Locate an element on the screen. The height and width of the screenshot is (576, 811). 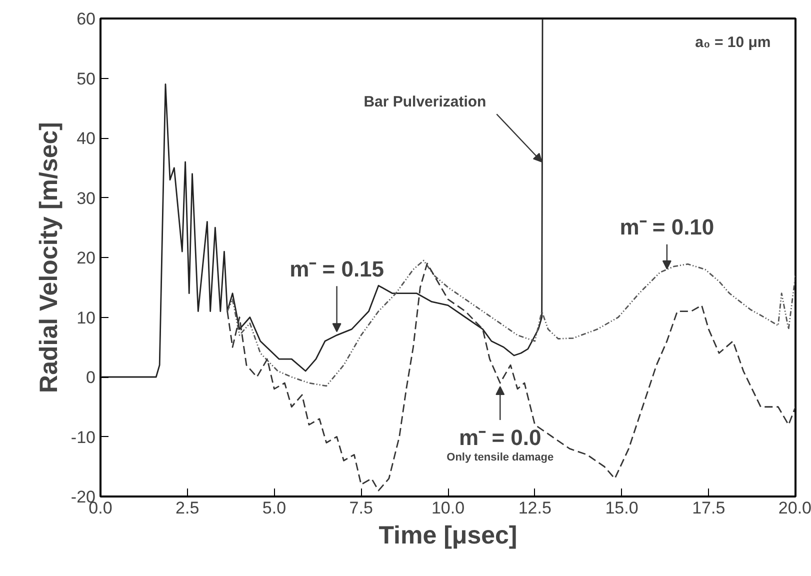
x-tick-label: 12.5 is located at coordinates (535, 508).